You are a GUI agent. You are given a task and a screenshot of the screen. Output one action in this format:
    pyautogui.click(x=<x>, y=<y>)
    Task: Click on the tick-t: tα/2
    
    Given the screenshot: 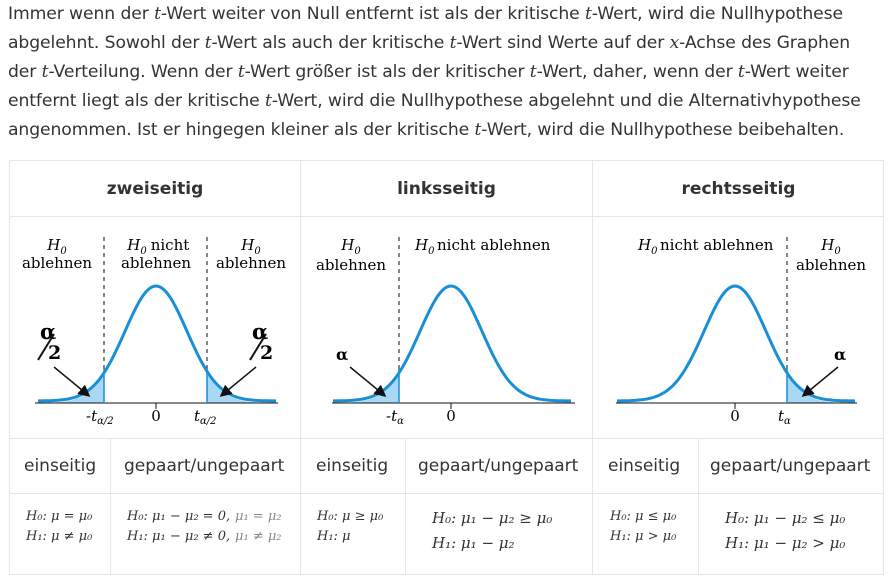 What is the action you would take?
    pyautogui.click(x=205, y=417)
    